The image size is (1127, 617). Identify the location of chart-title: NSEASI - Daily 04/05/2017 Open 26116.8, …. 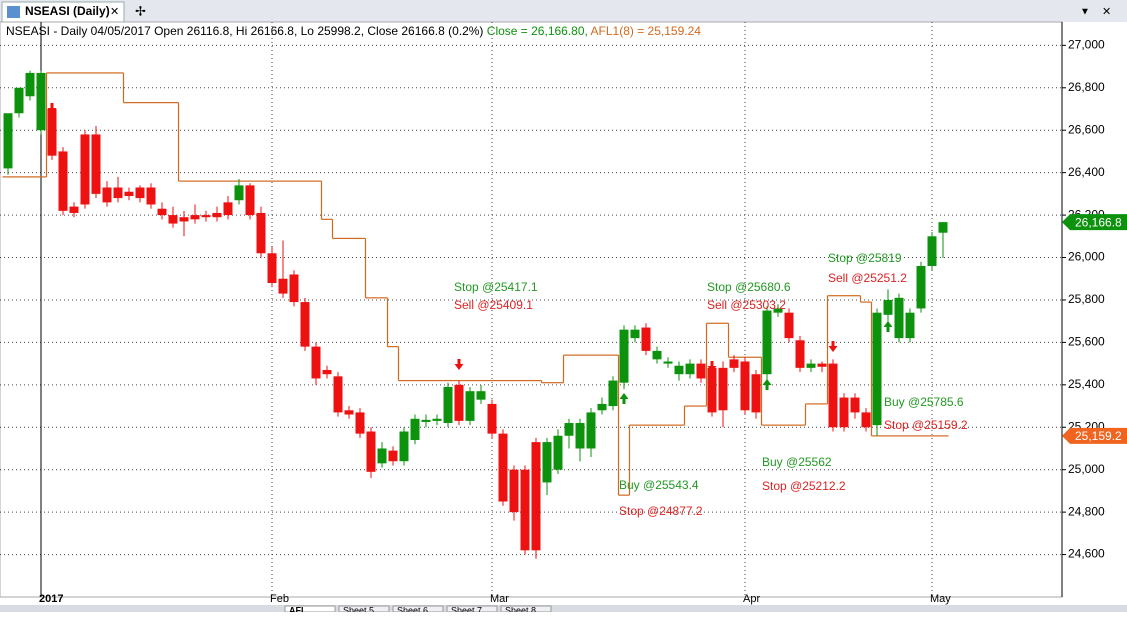
(353, 31).